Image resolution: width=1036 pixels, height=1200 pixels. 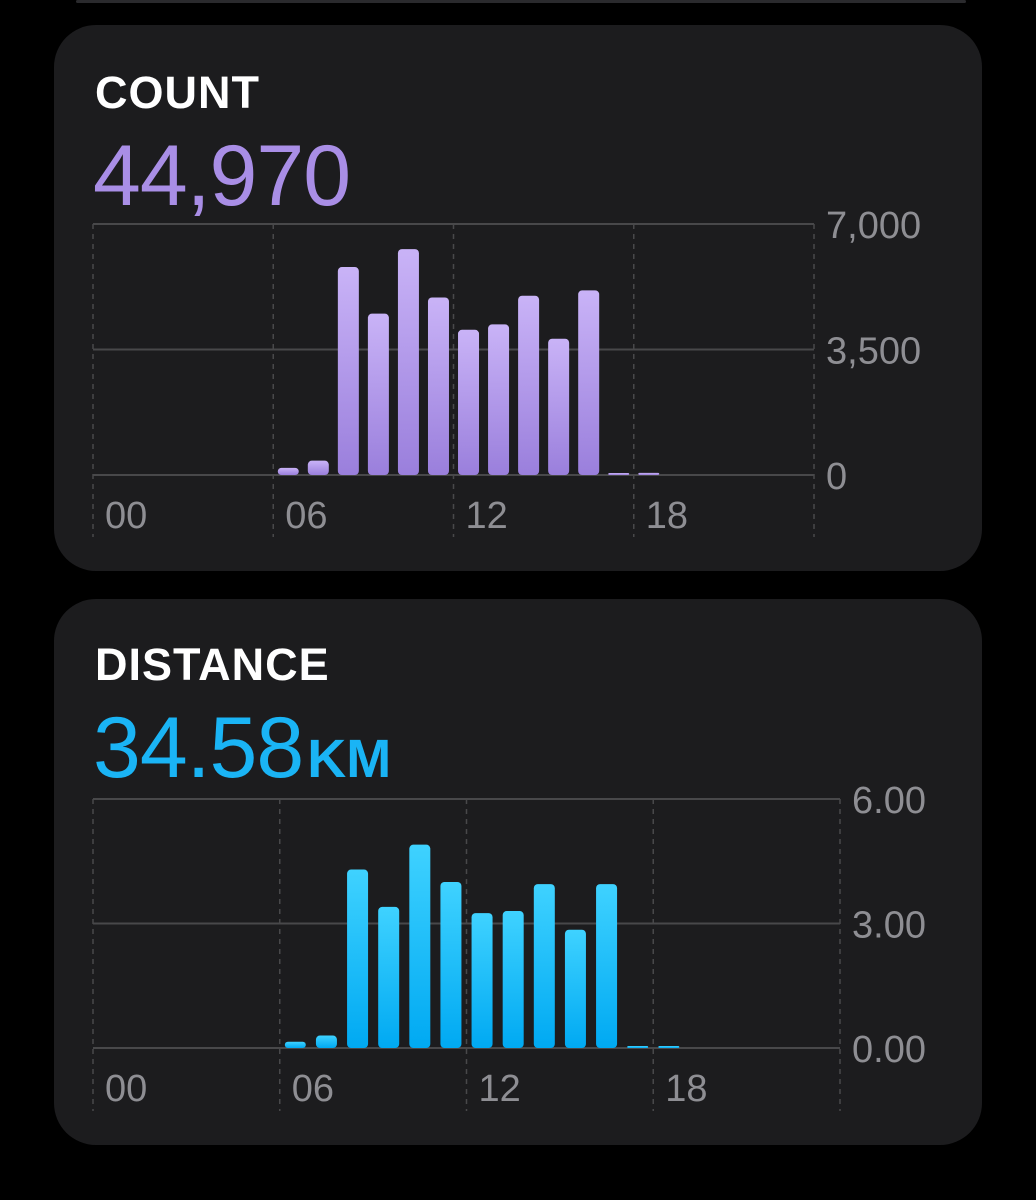 I want to click on count-x-tick-label: 18, so click(x=667, y=516).